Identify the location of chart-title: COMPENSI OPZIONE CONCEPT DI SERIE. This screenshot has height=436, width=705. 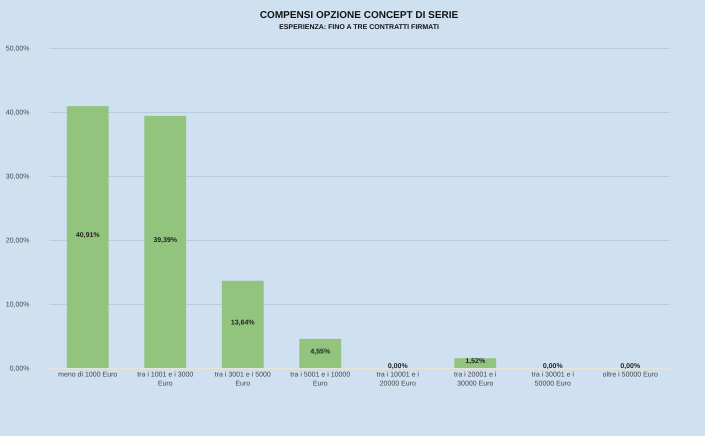
(359, 15).